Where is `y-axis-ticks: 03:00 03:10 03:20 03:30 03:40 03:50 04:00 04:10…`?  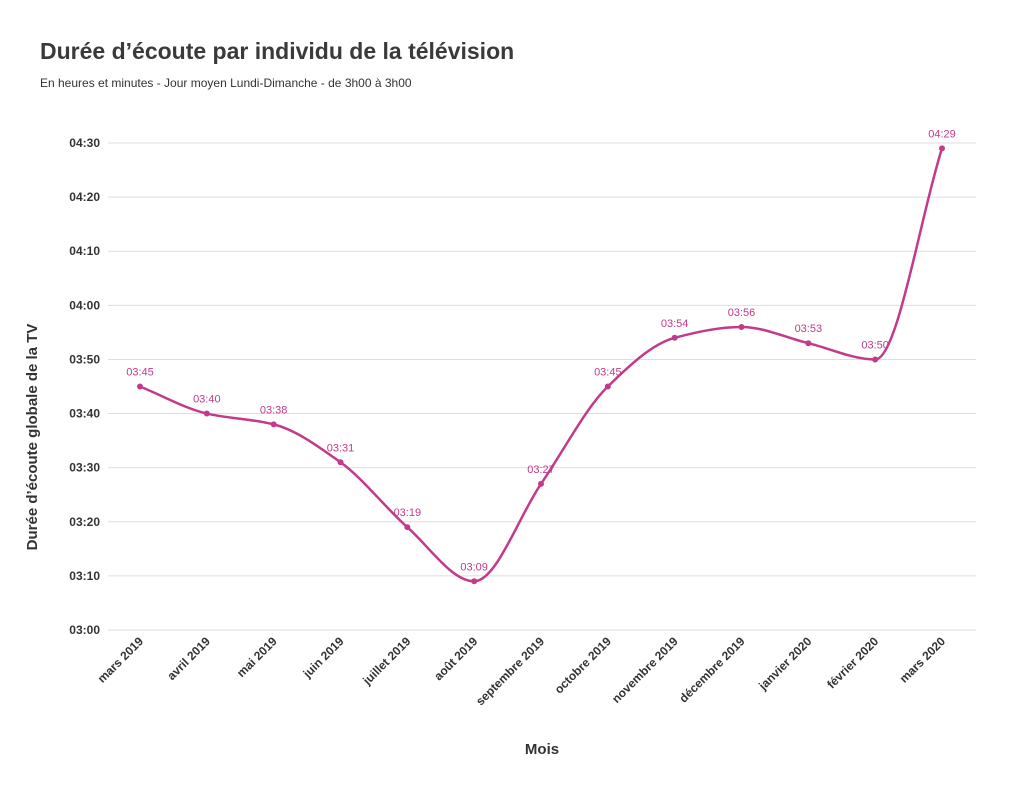
y-axis-ticks: 03:00 03:10 03:20 03:30 03:40 03:50 04:00 04:10… is located at coordinates (84, 386).